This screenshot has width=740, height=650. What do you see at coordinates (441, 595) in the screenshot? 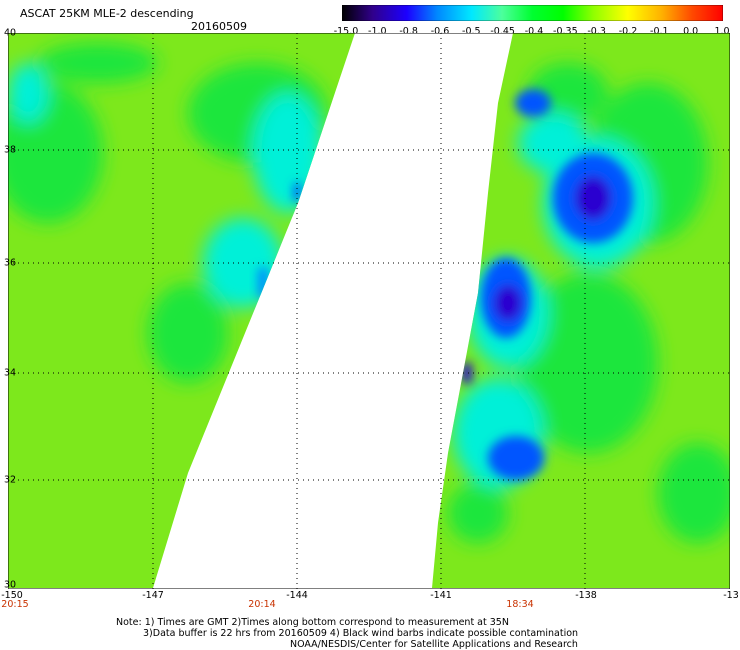
I see `lon-label: -141` at bounding box center [441, 595].